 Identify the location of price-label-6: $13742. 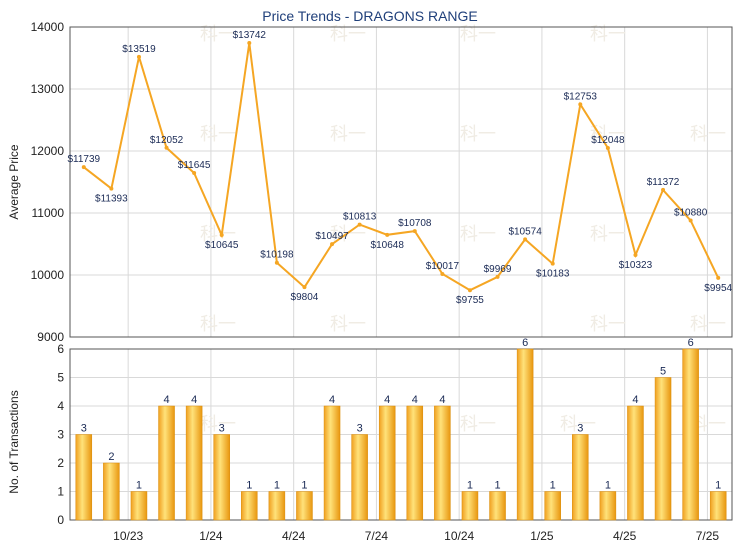
(250, 35).